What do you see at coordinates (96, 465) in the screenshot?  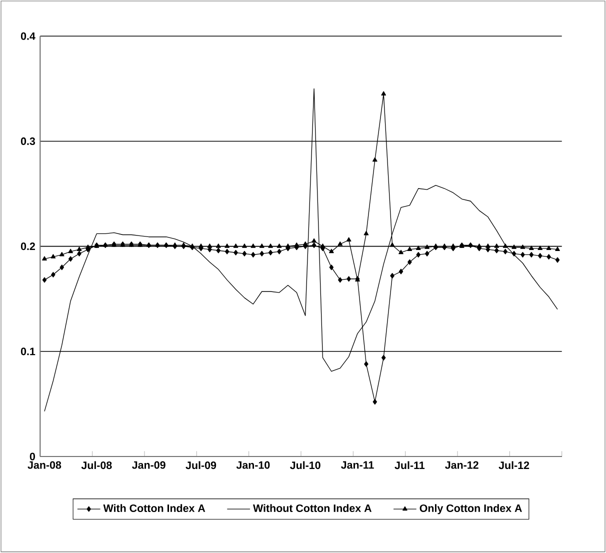 I see `x-tick-label: Jul-08` at bounding box center [96, 465].